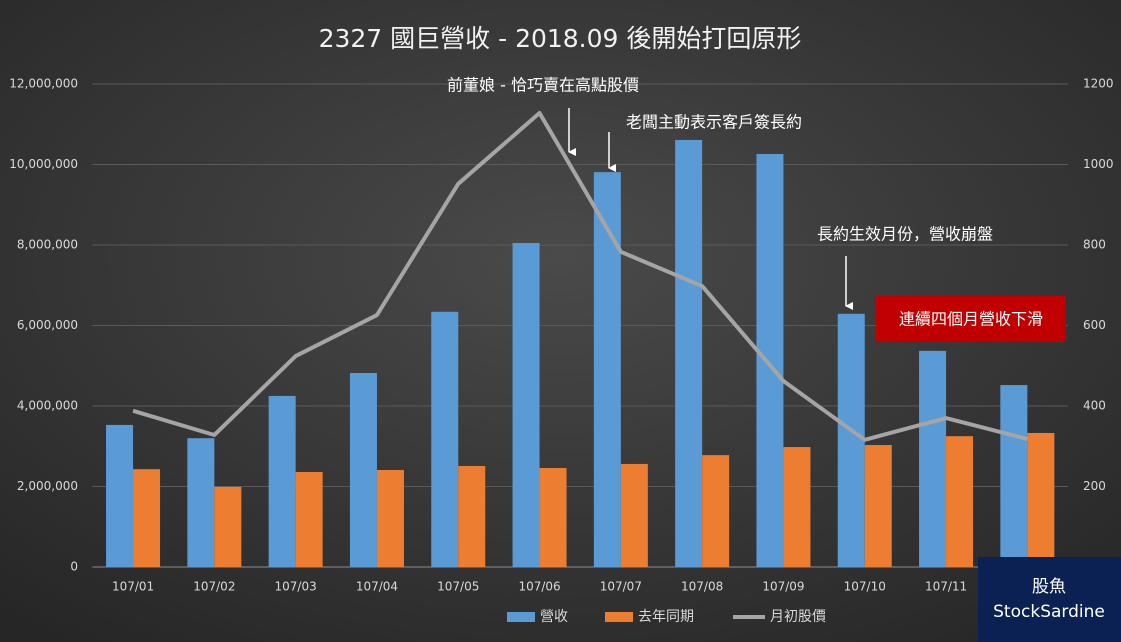 This screenshot has height=642, width=1121. Describe the element at coordinates (47, 245) in the screenshot. I see `y-tick-label: 8,000,000` at that location.